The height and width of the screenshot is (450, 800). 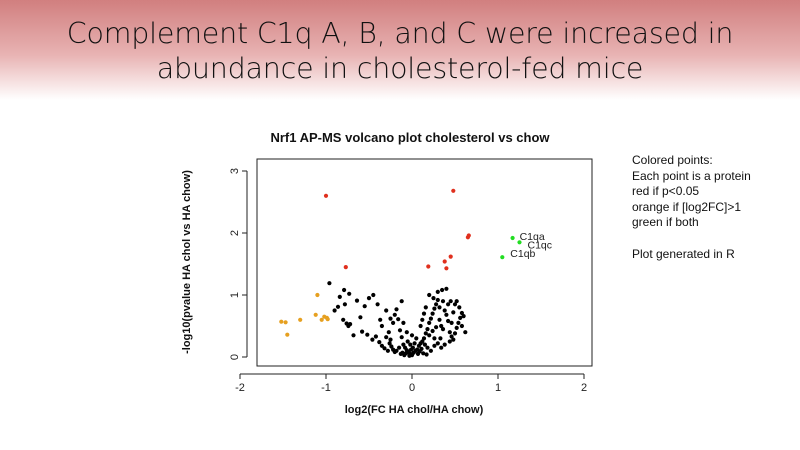 What do you see at coordinates (665, 222) in the screenshot?
I see `note-line: green if both` at bounding box center [665, 222].